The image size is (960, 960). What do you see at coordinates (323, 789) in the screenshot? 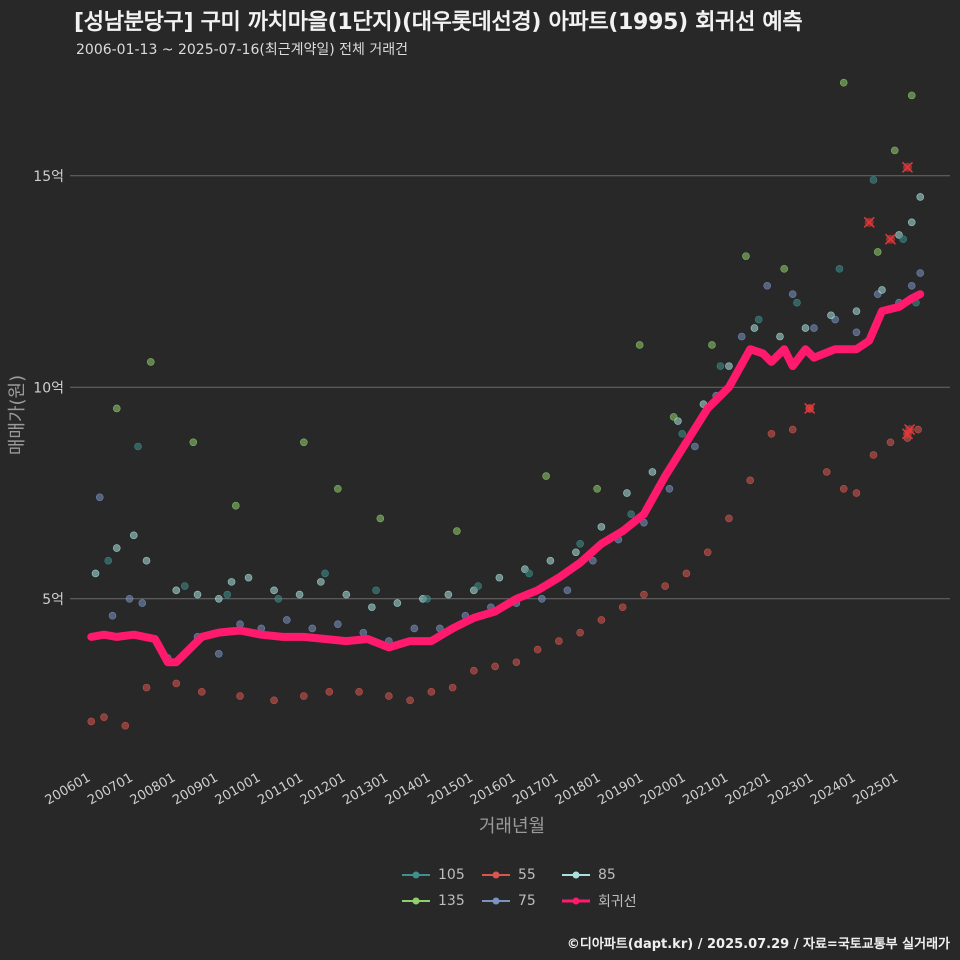
I see `x-tick-label: 201201` at bounding box center [323, 789].